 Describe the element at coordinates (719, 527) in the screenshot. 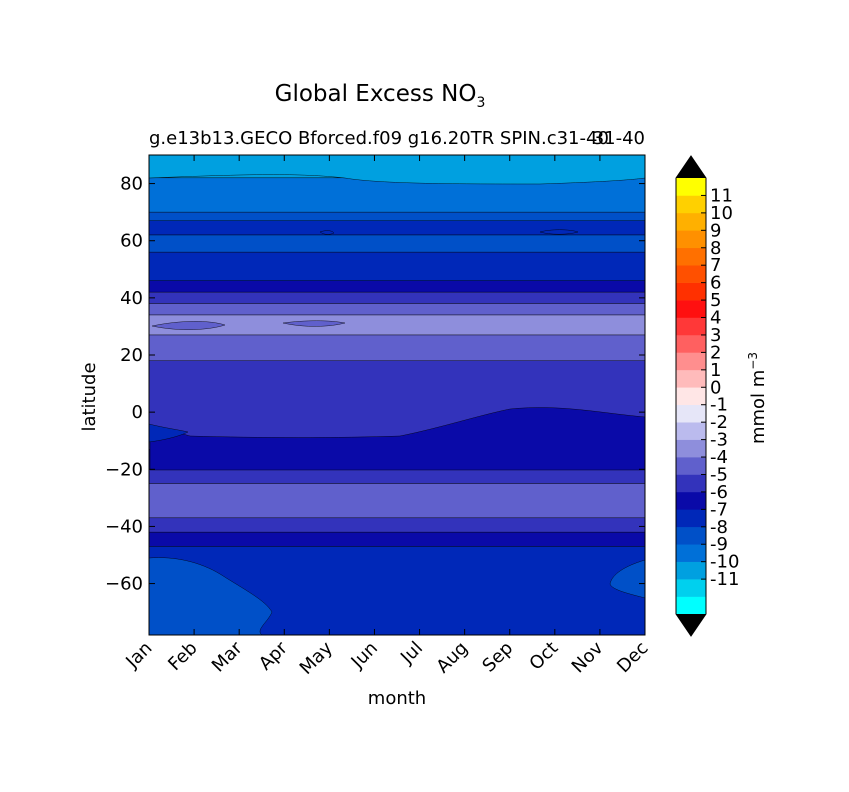

I see `colorbar-tick-label: -8` at that location.